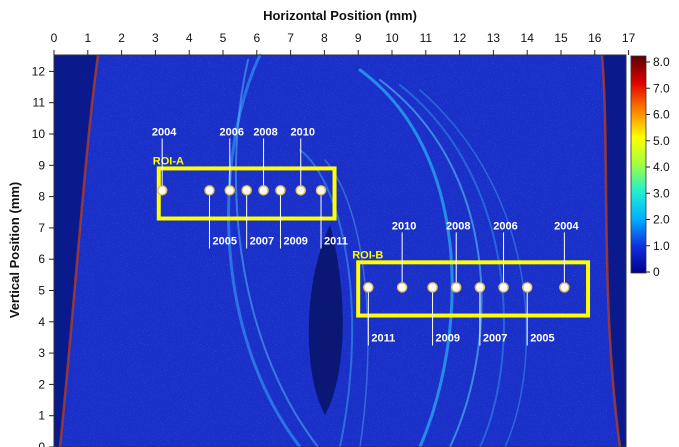 The image size is (679, 447). I want to click on x-tick-label: 4, so click(189, 38).